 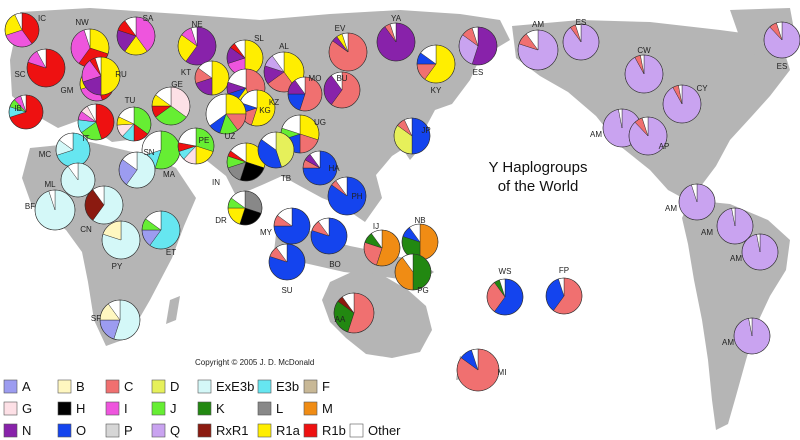 I want to click on population-label: NE, so click(x=196, y=24).